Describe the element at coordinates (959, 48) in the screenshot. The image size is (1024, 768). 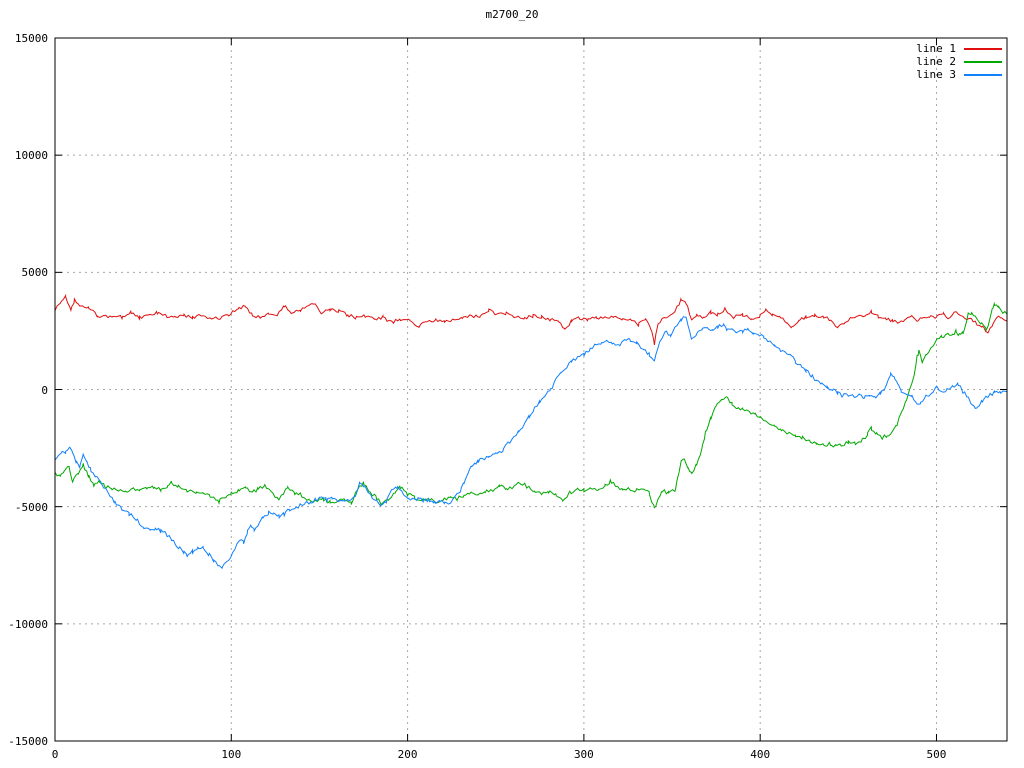
I see `legend-item: line 1` at that location.